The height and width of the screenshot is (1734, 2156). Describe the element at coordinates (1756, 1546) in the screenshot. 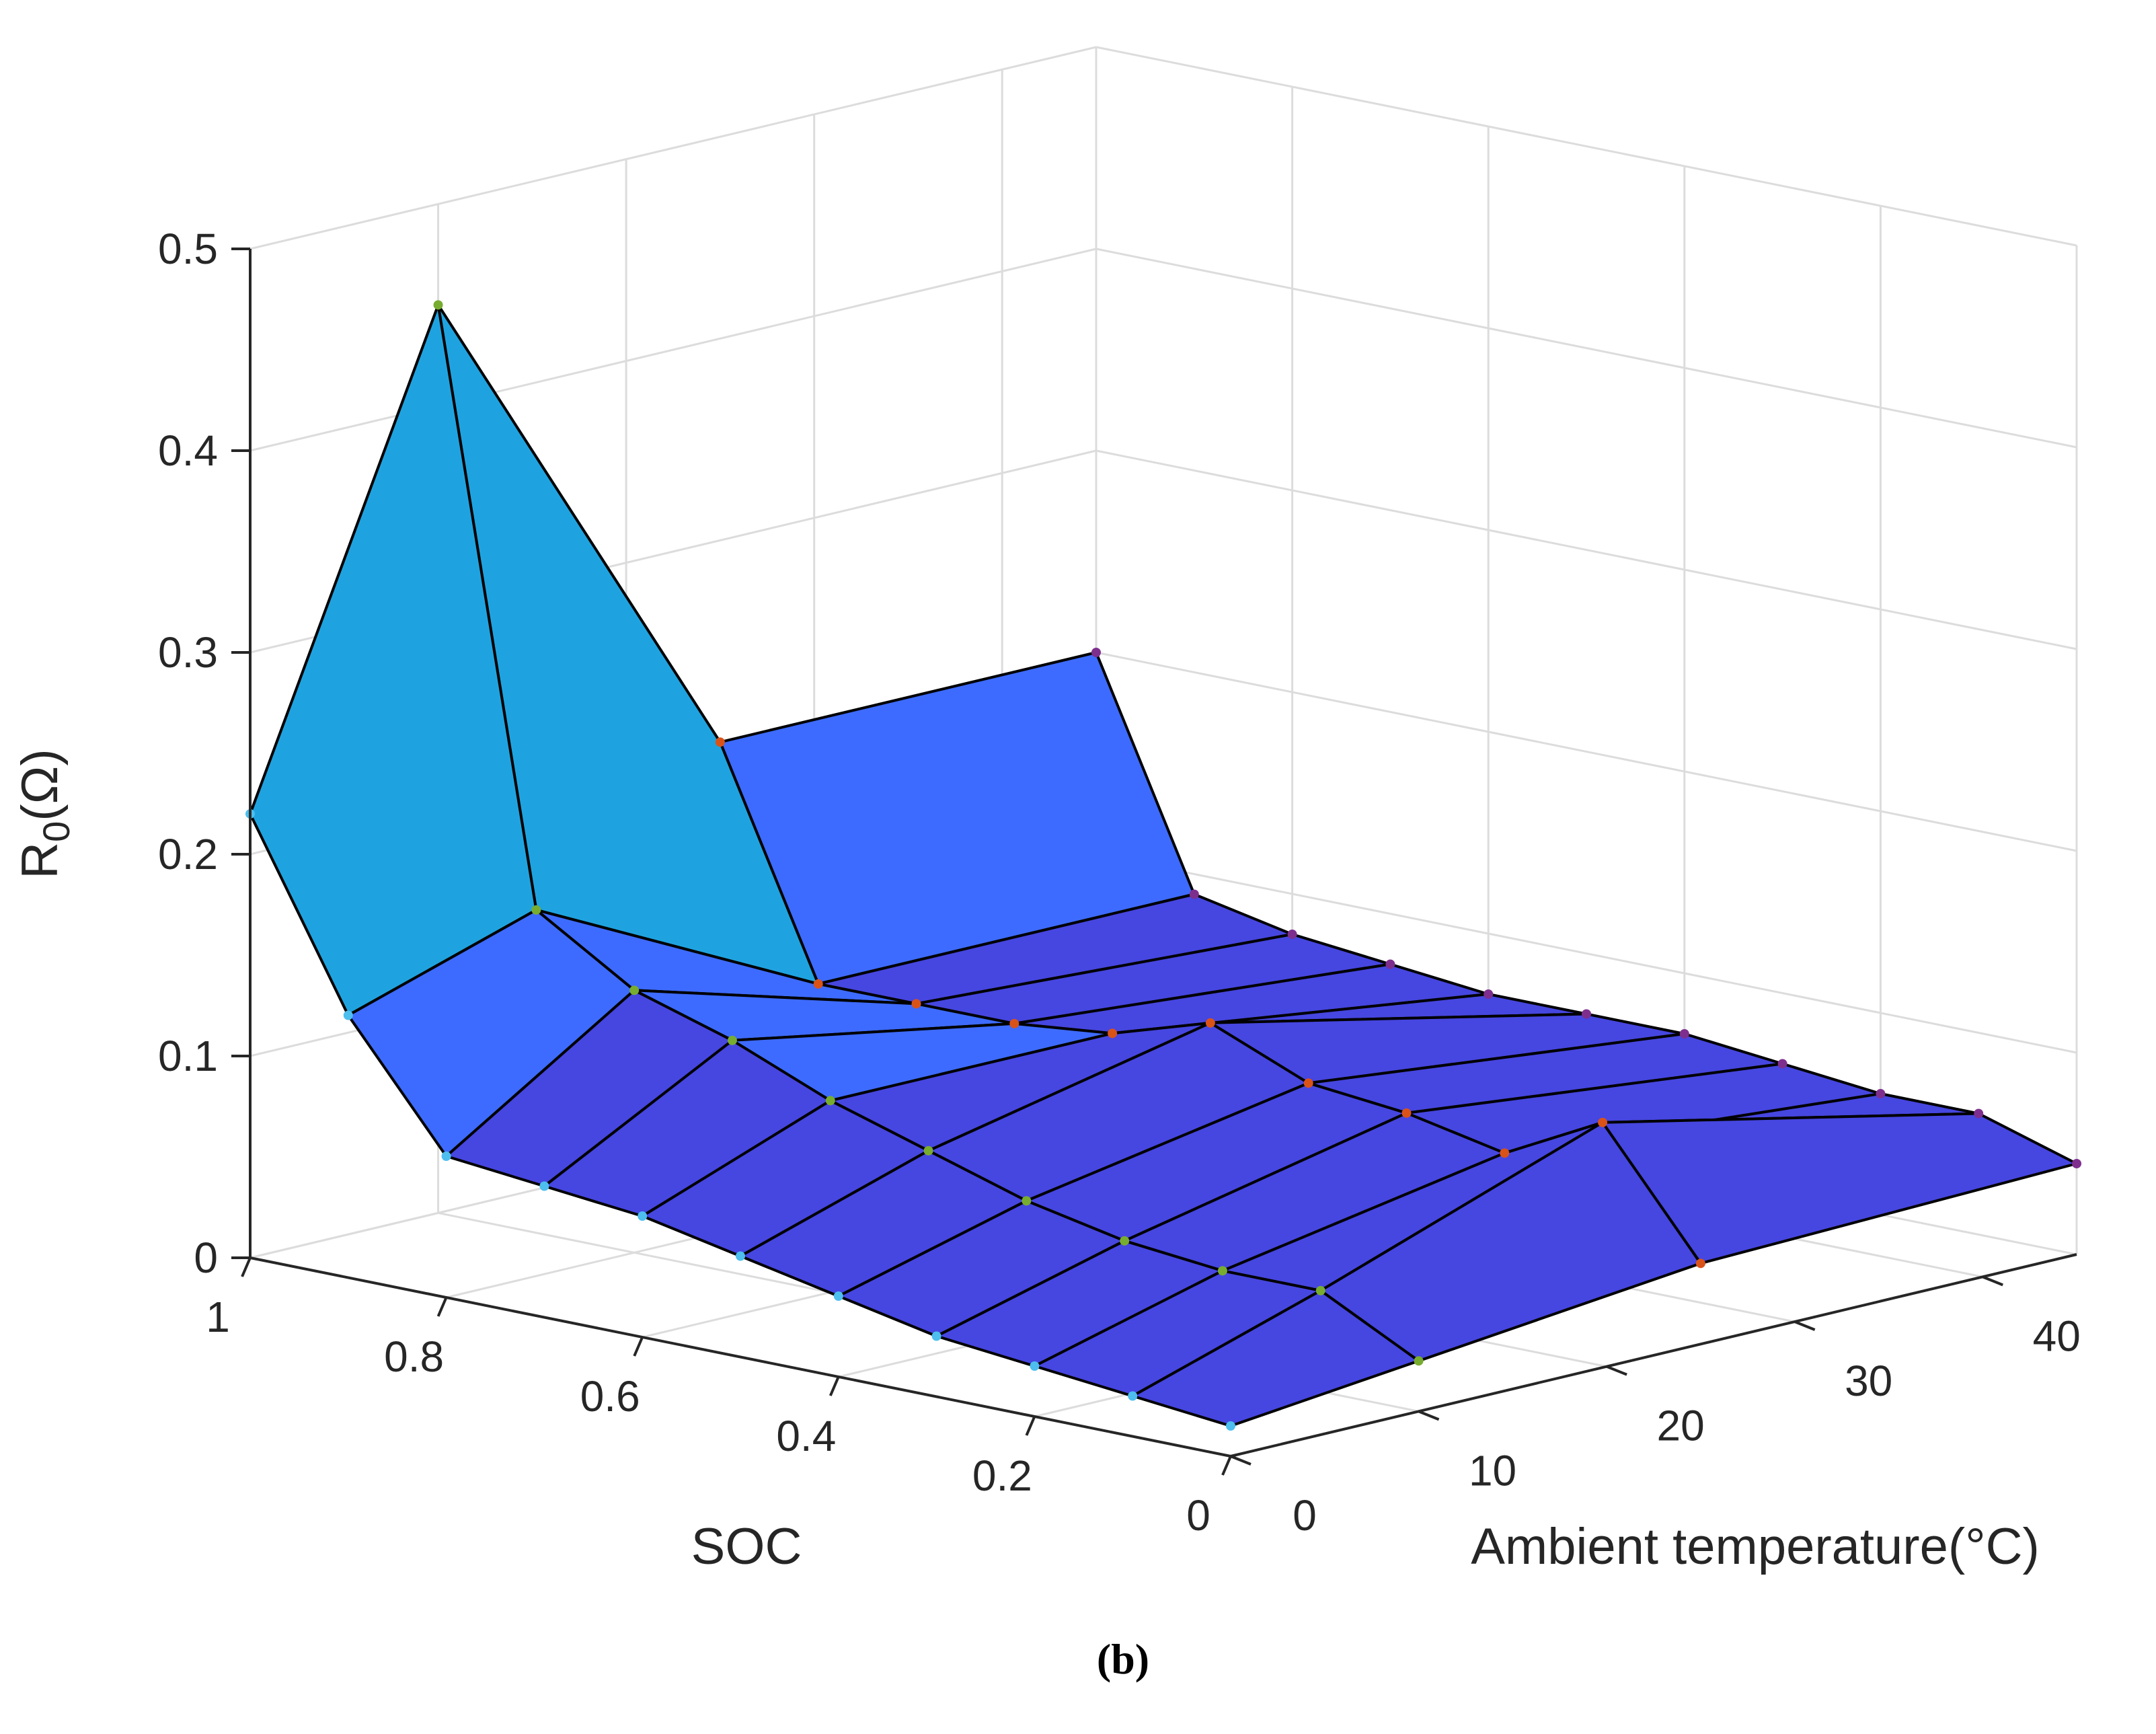

I see `y-axis-title: Ambient temperature(°C)` at that location.